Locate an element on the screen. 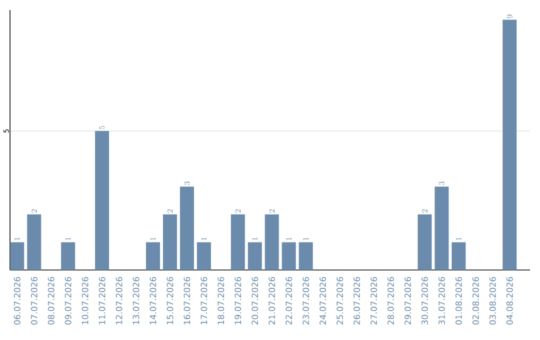  x-tick-label: 28.07.2026 is located at coordinates (391, 301).